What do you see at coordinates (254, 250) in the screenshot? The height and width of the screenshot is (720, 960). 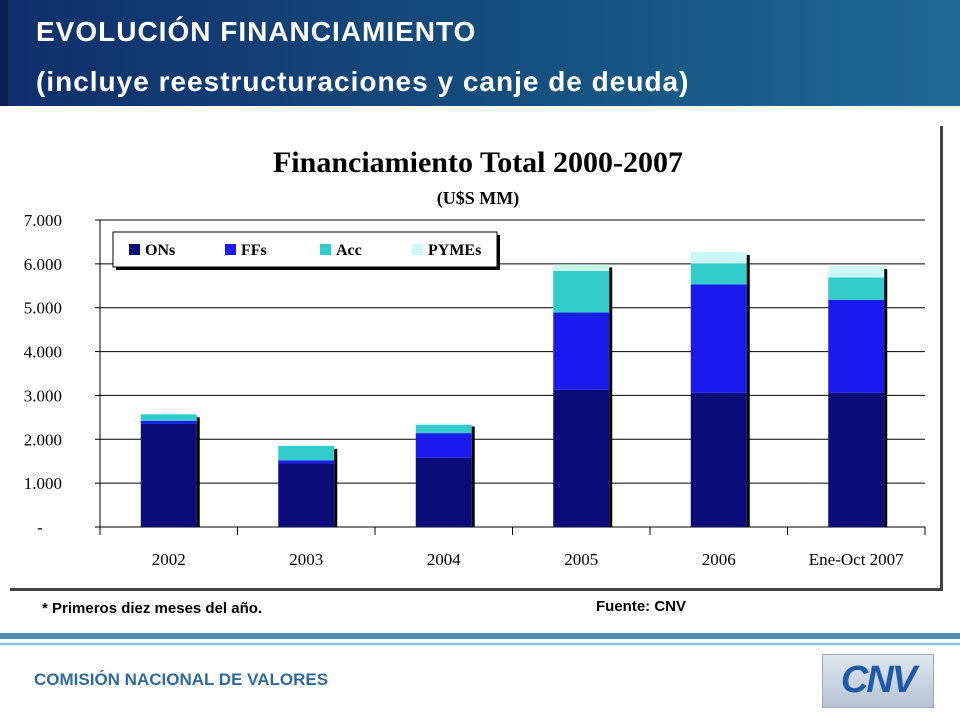 I see `legend-label-ffs: FFs` at bounding box center [254, 250].